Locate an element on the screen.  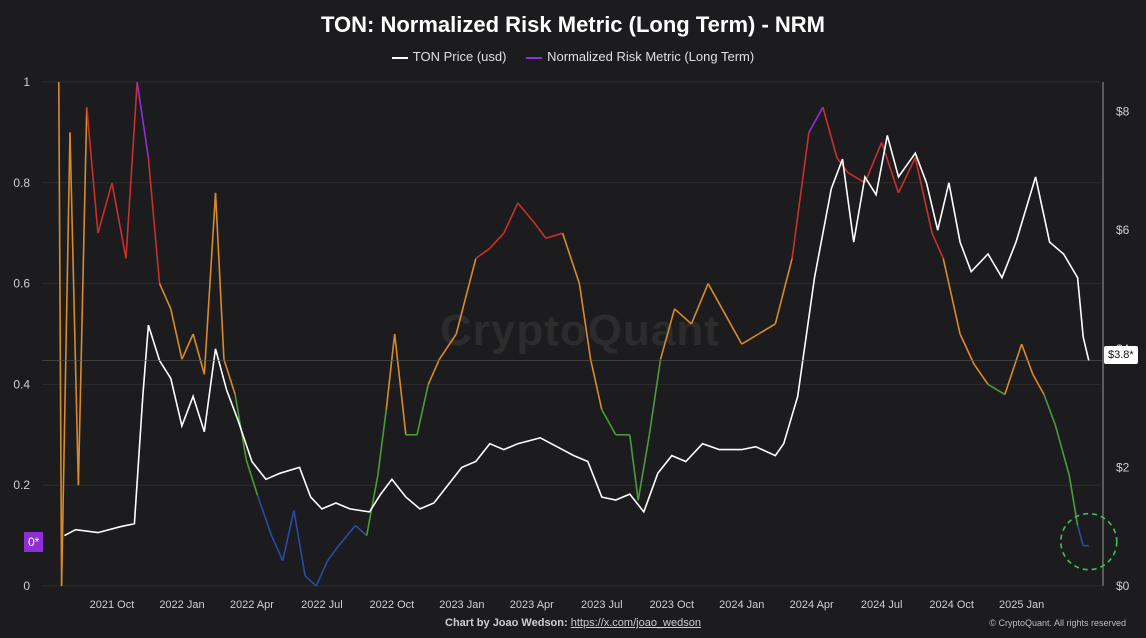
y-right-tick-label: $2 is located at coordinates (1123, 467).